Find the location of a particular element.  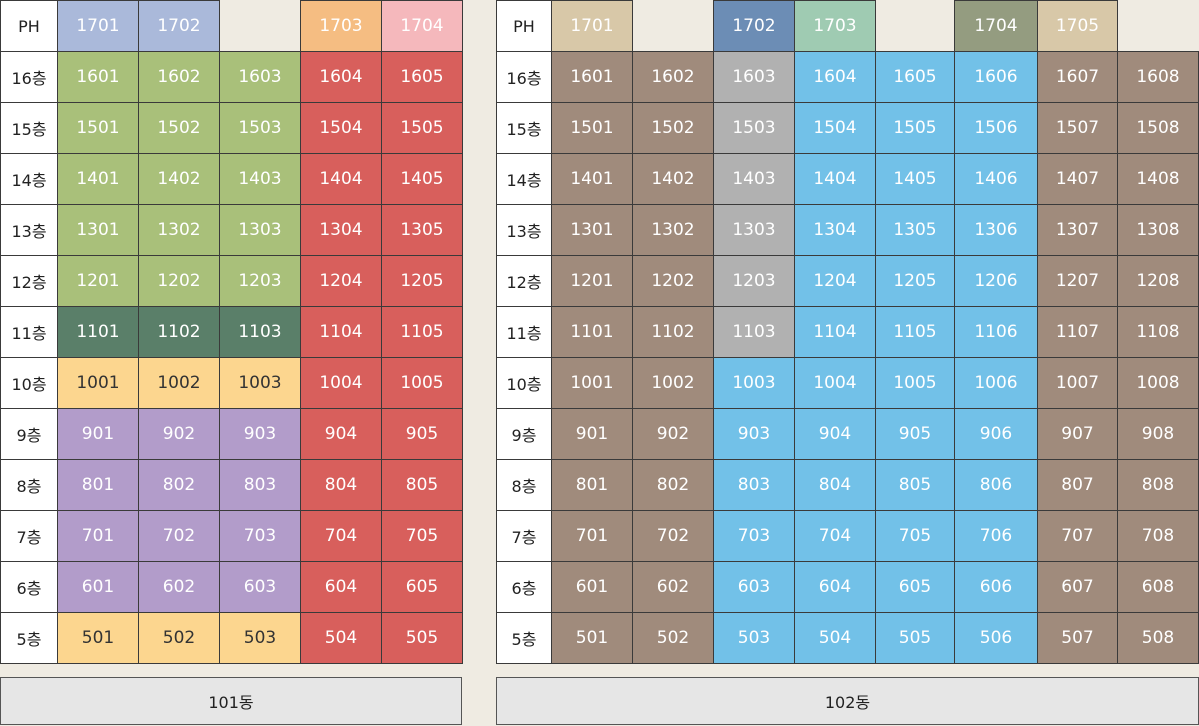

unit-cell: 1305 is located at coordinates (422, 230).